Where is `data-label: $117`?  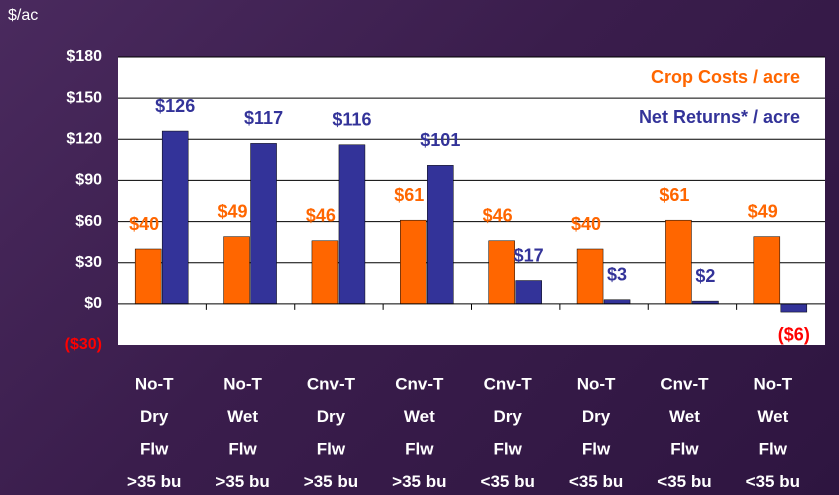 data-label: $117 is located at coordinates (263, 118).